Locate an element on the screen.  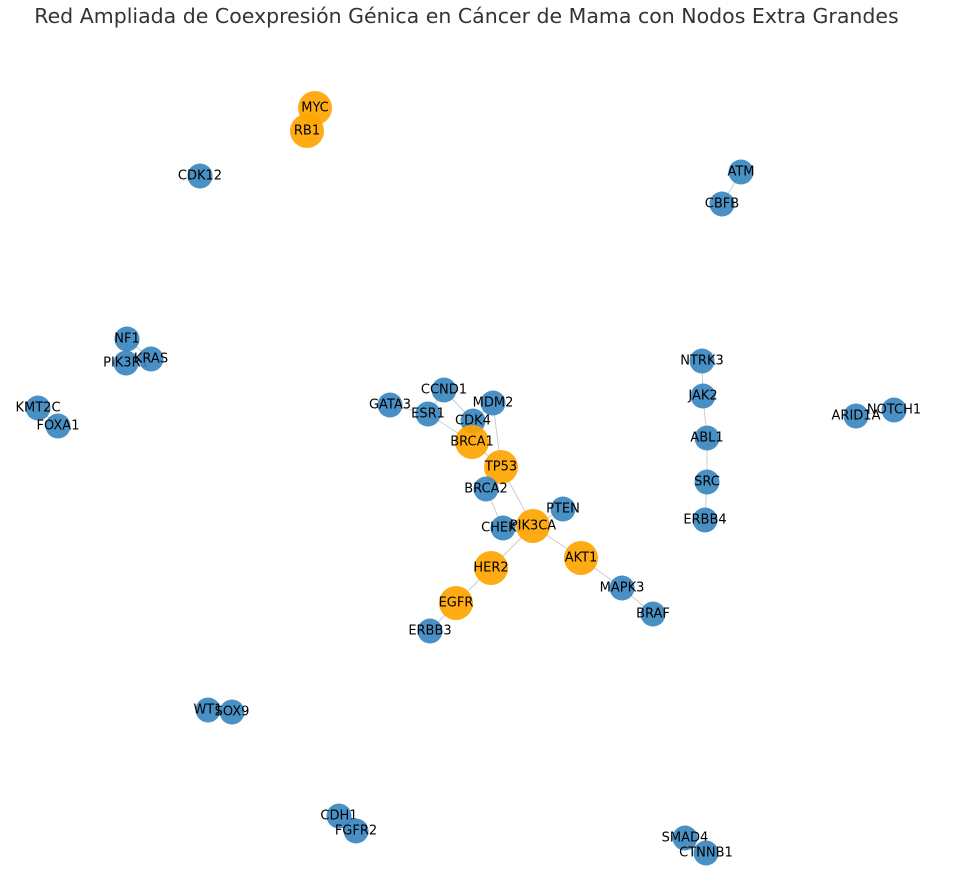
node-label-braf: BRAF is located at coordinates (653, 614).